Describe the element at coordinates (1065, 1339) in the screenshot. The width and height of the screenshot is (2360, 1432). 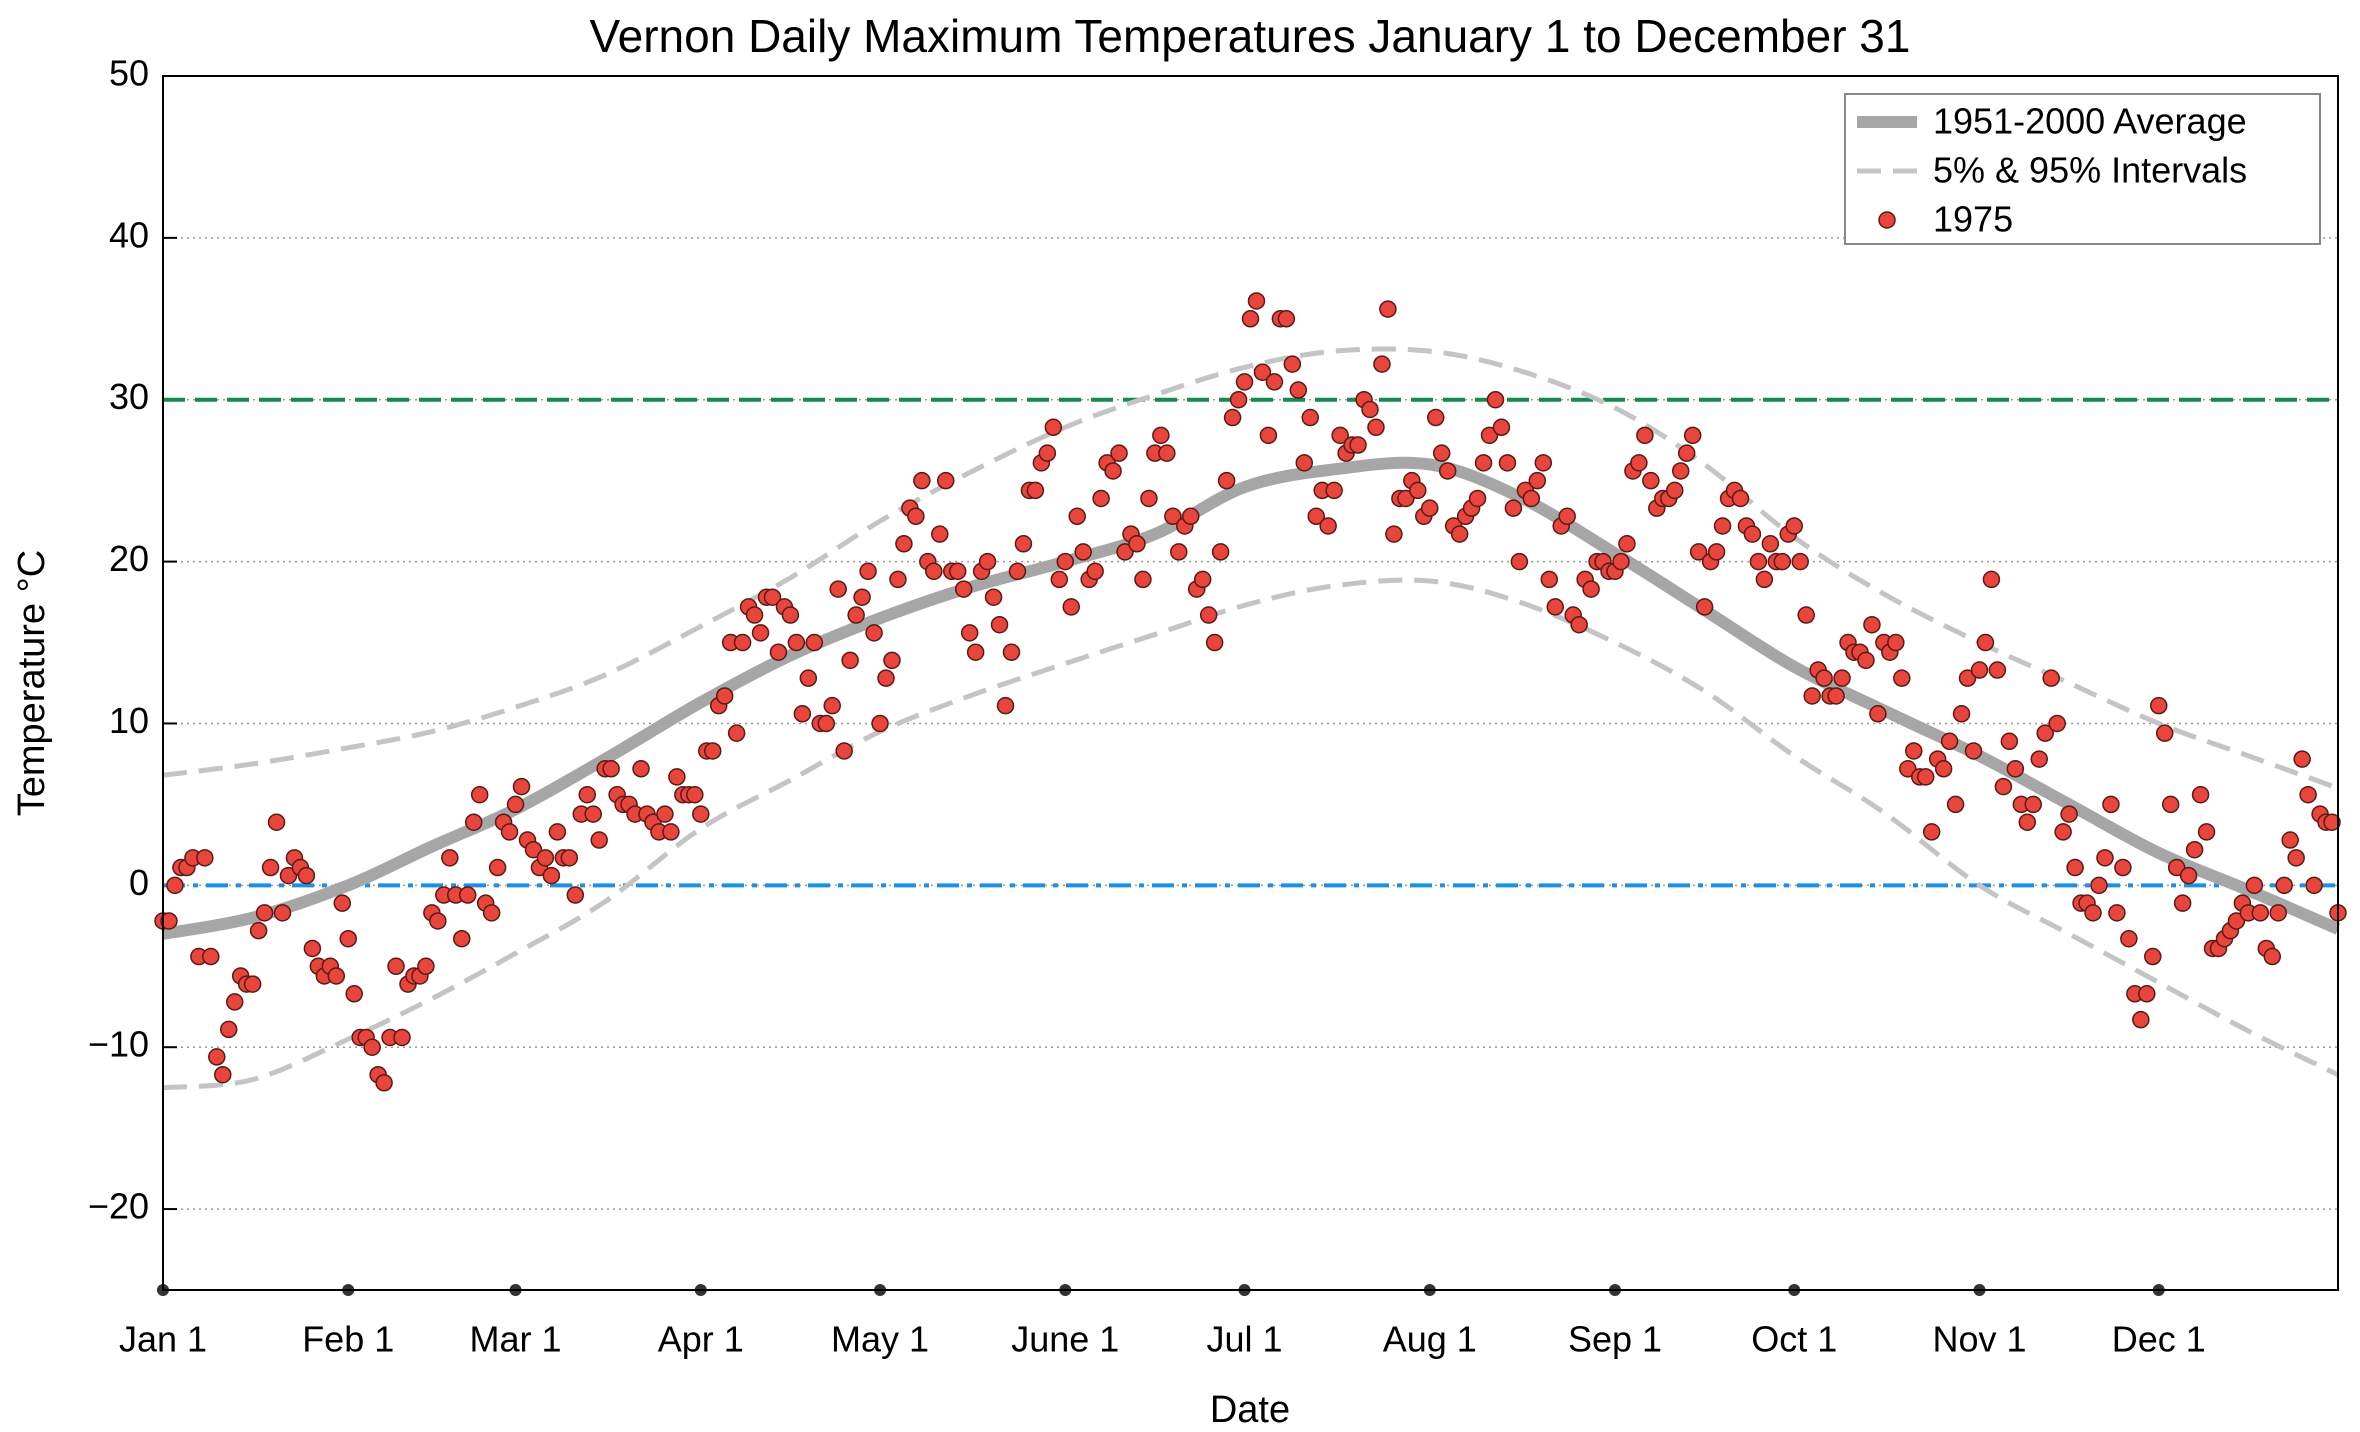
I see `x-tick-label: June 1` at that location.